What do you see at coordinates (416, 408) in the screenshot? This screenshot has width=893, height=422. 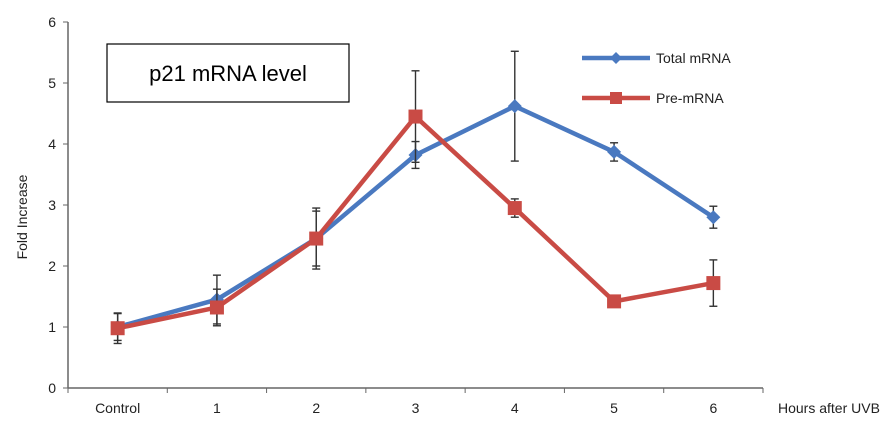 I see `x-tick-label: 3` at bounding box center [416, 408].